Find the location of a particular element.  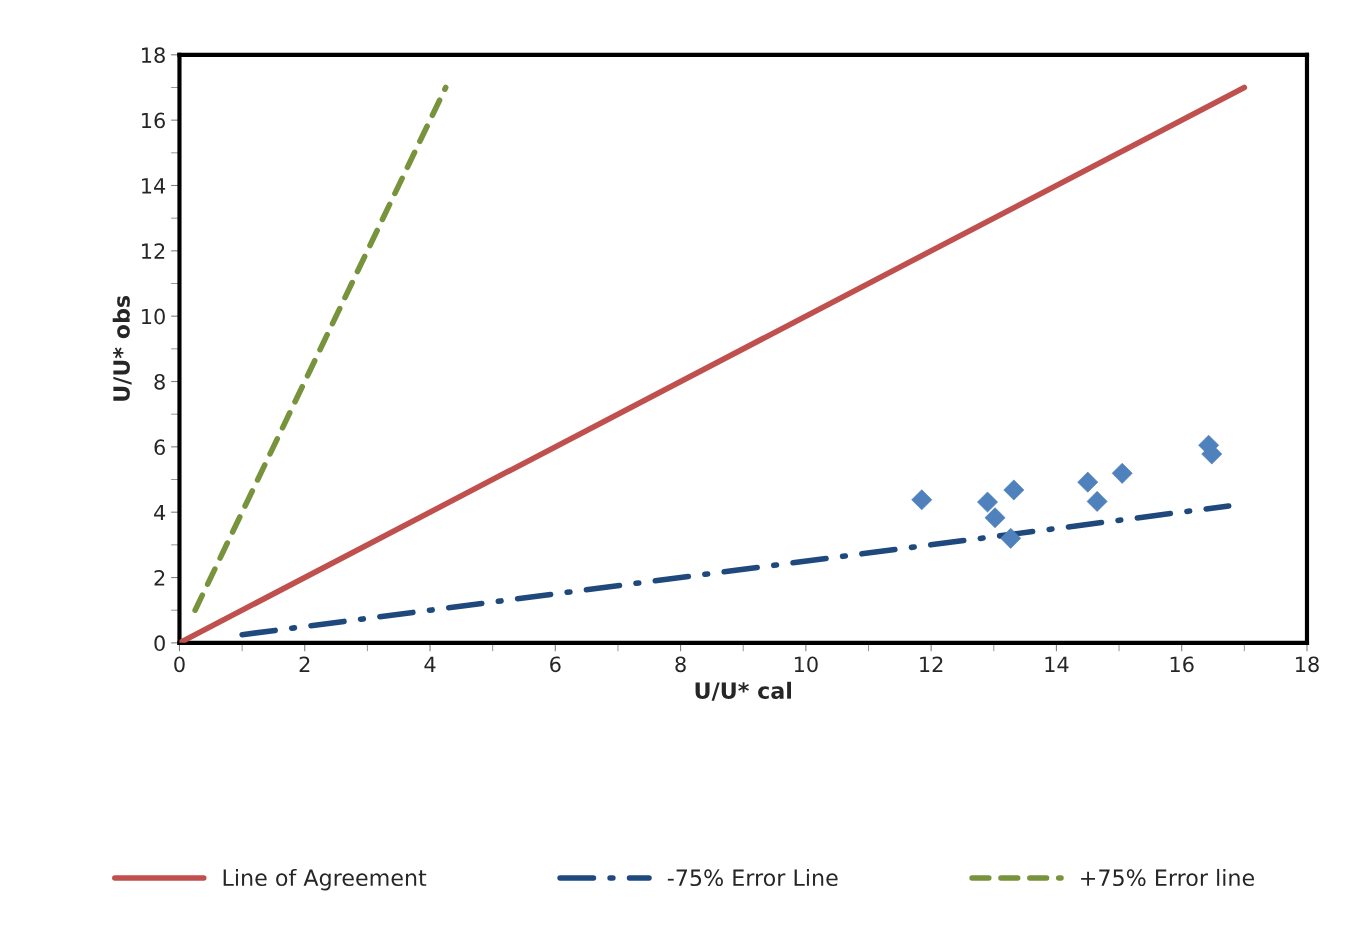

x-tick-label: 14 is located at coordinates (1057, 664).